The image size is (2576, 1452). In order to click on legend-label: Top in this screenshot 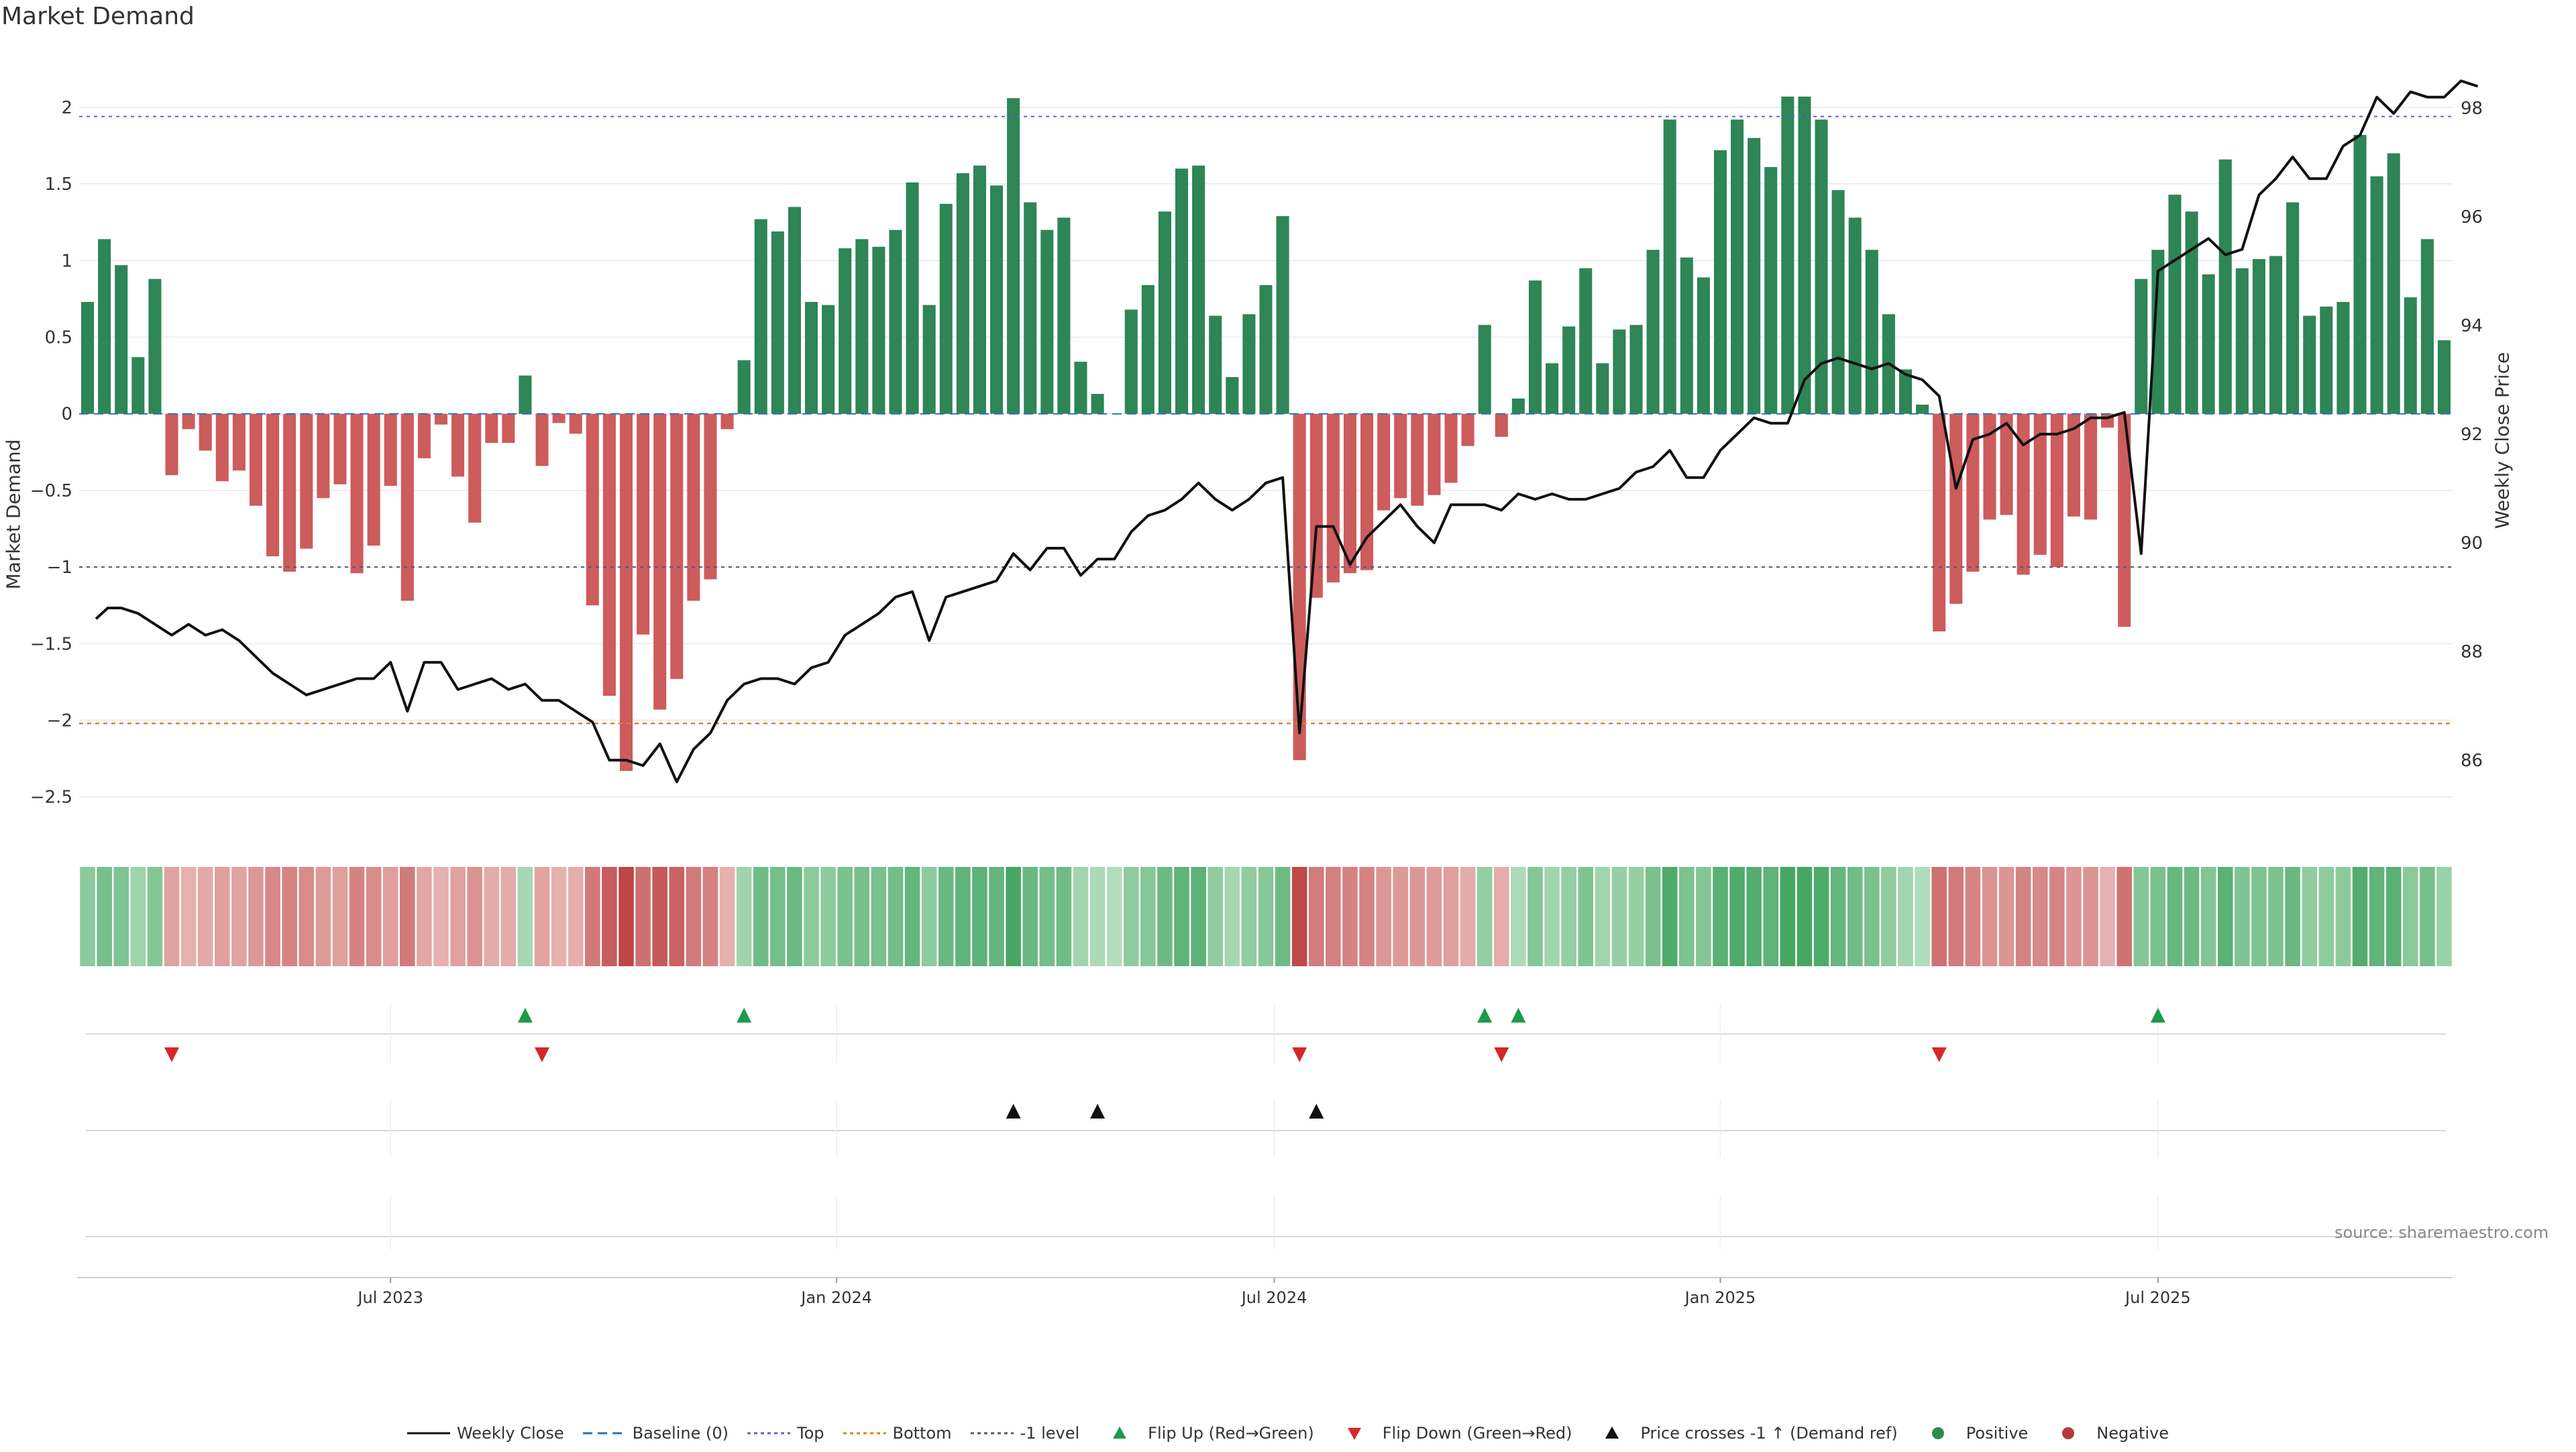, I will do `click(810, 1434)`.